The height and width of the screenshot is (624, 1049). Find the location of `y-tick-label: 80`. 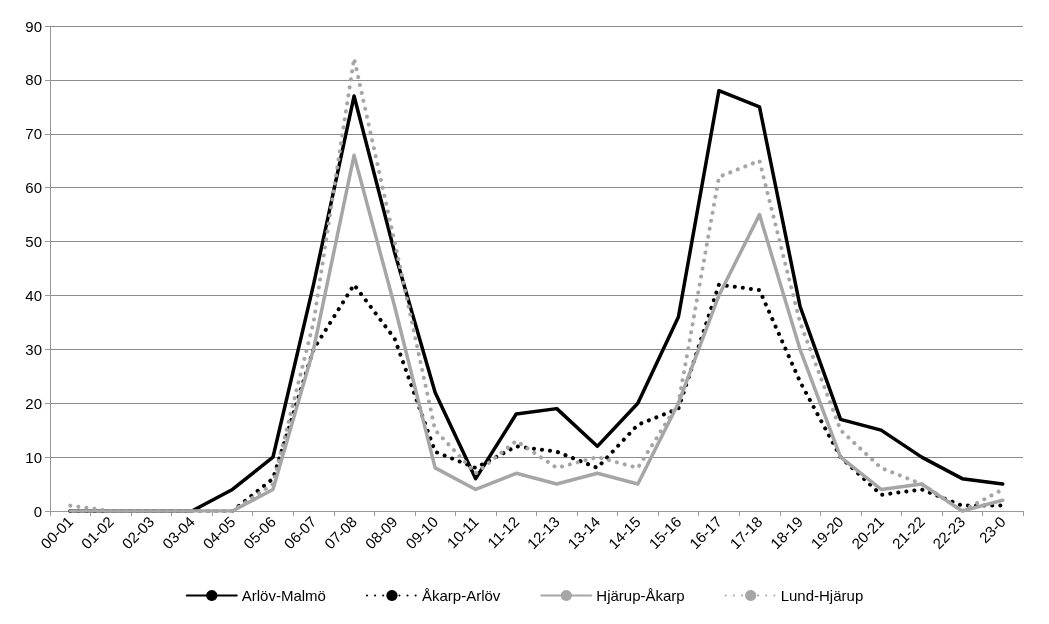

y-tick-label: 80 is located at coordinates (33, 80).